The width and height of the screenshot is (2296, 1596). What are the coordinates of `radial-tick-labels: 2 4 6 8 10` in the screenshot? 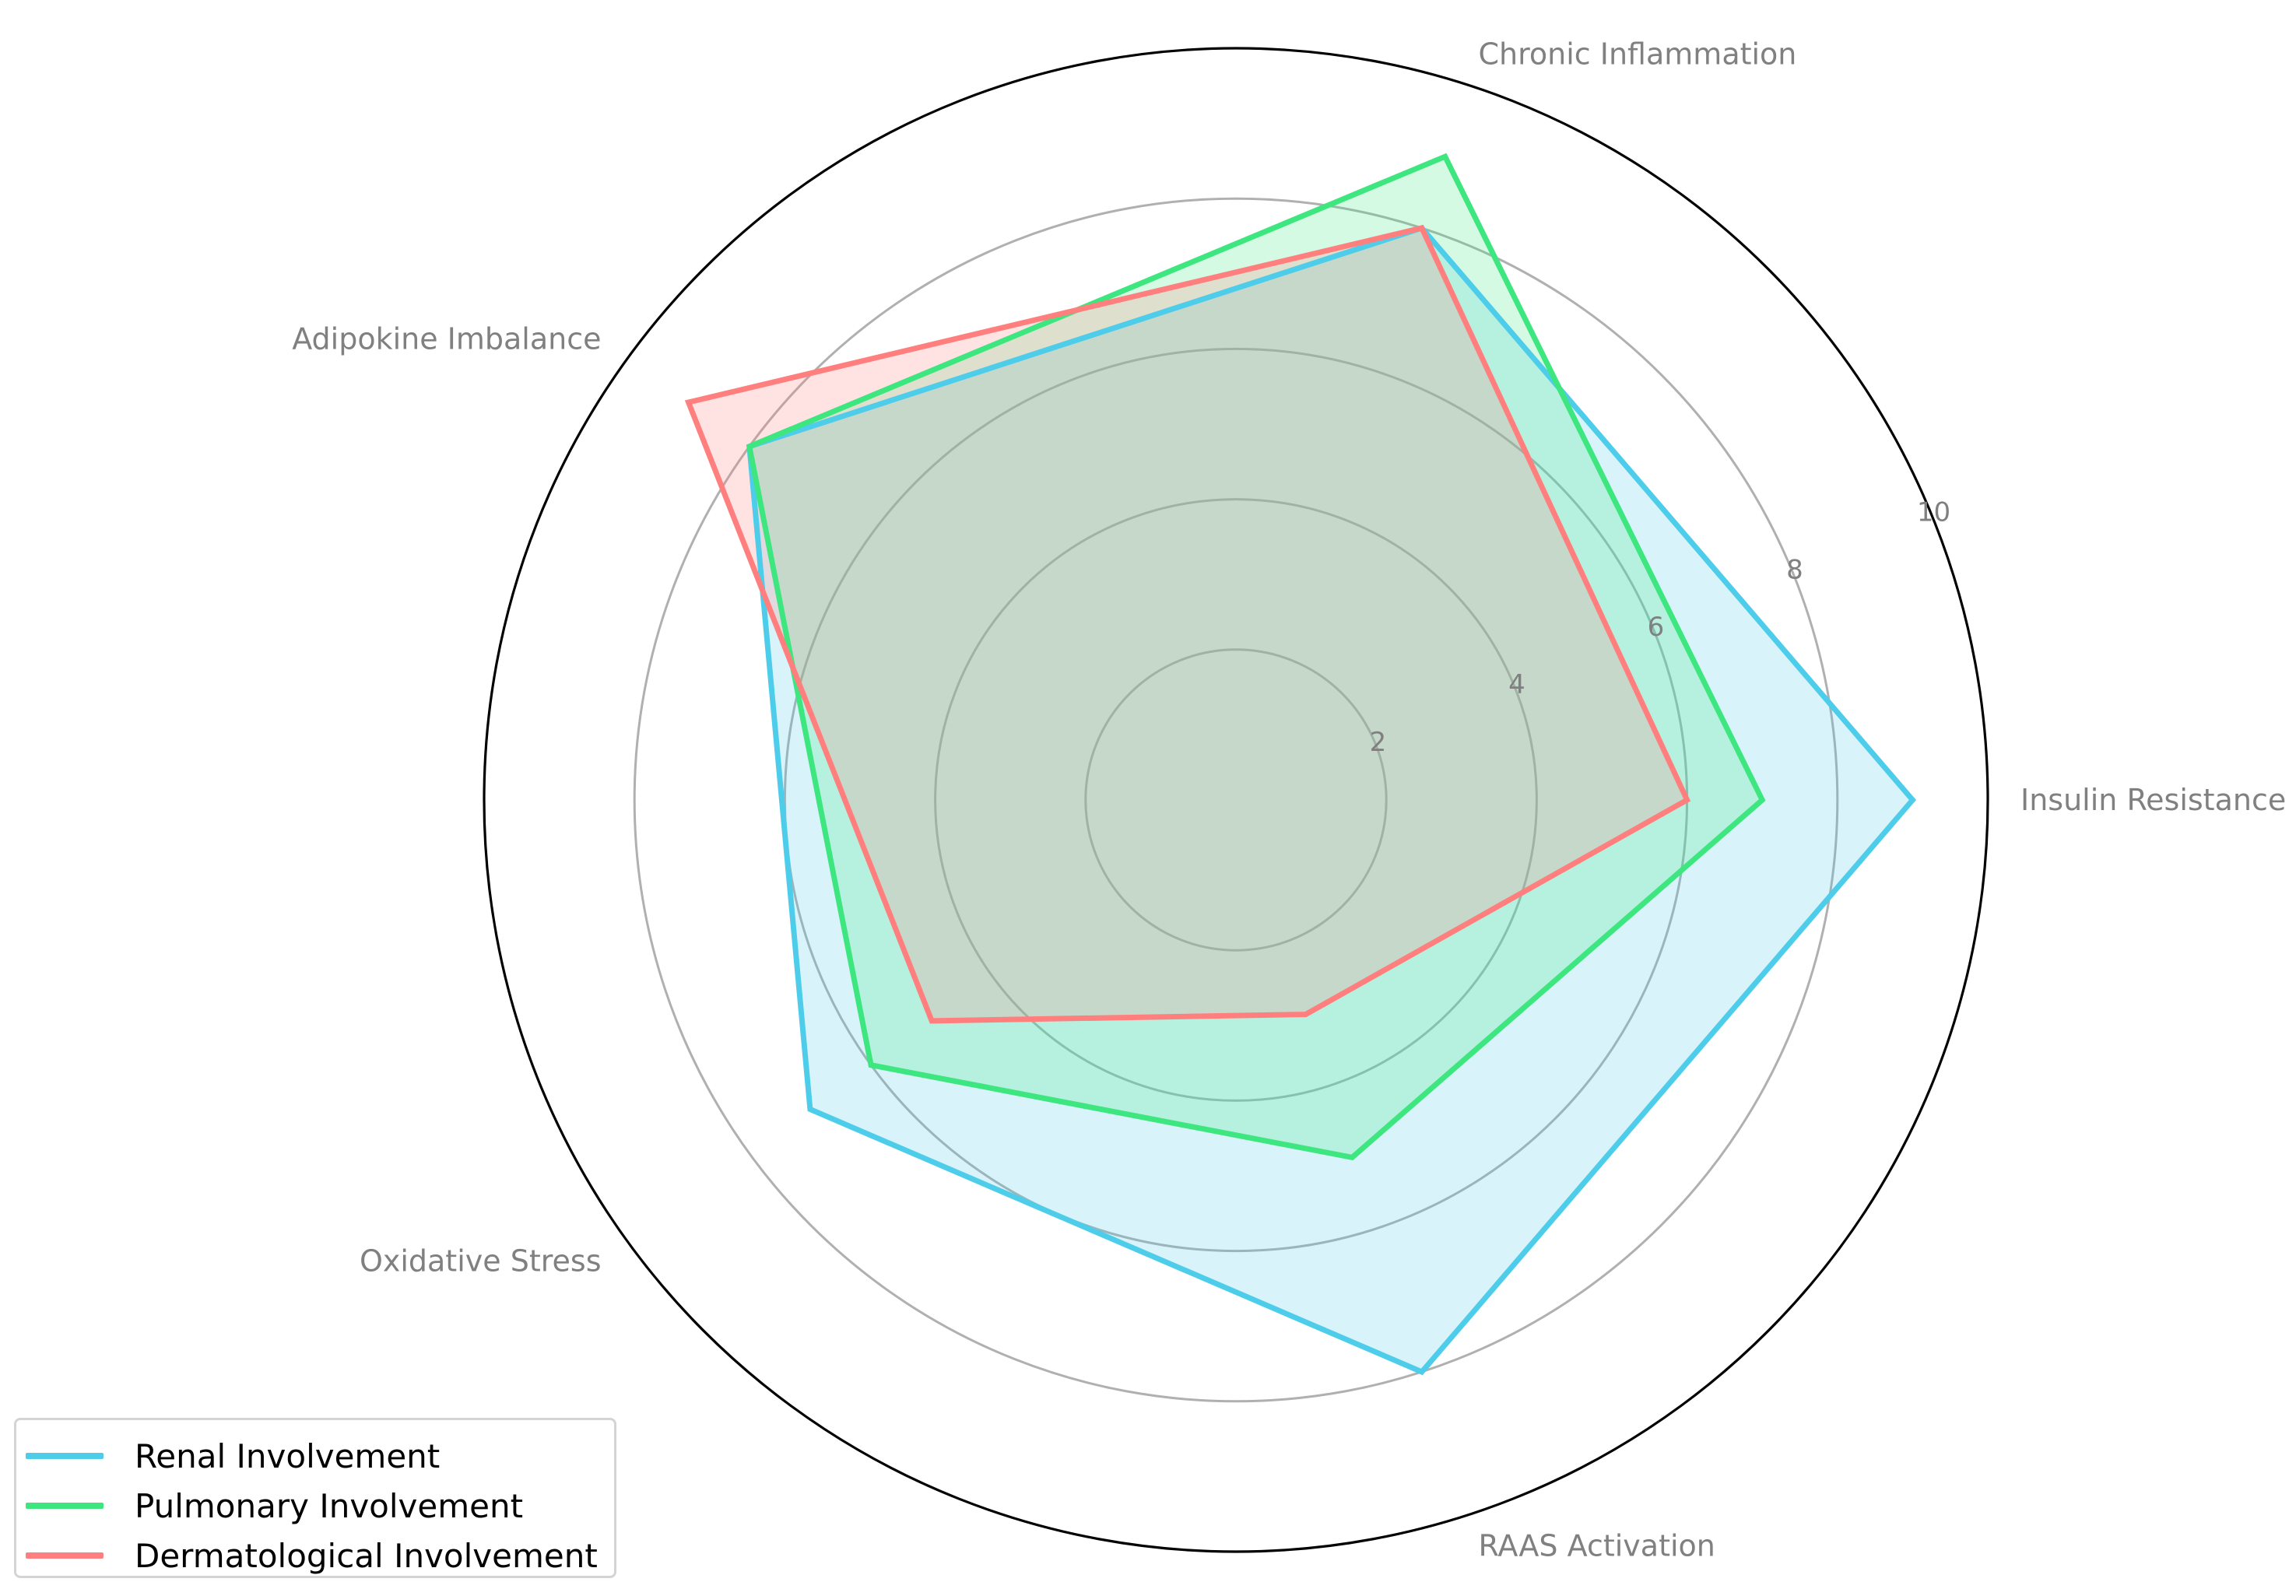 It's located at (1660, 627).